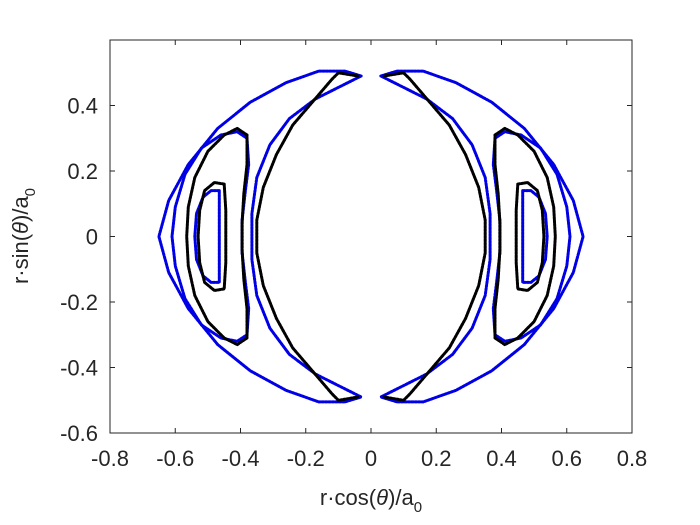 This screenshot has height=525, width=700. I want to click on series-3-left-orbit, so click(307, 236).